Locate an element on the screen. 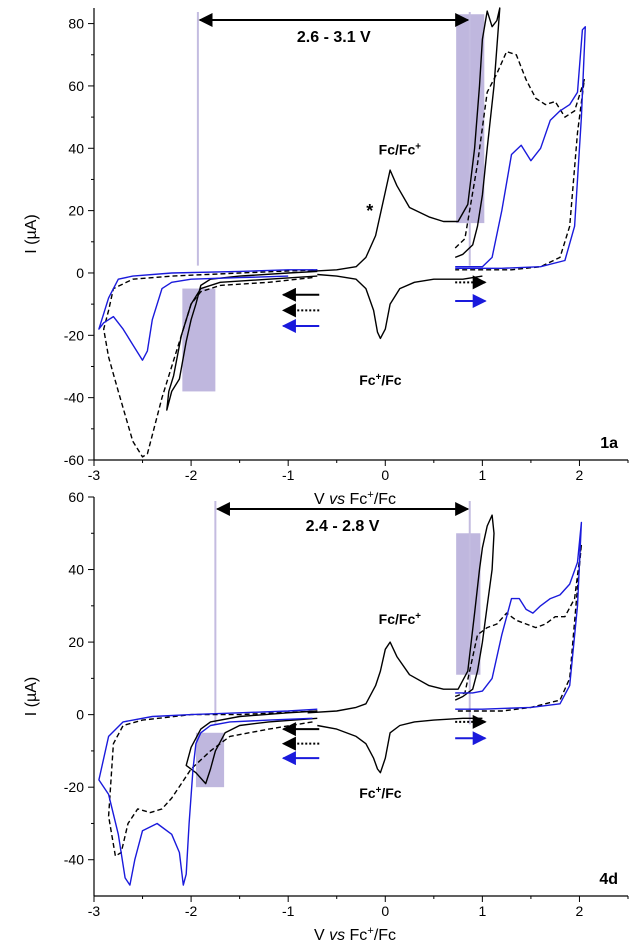 Image resolution: width=641 pixels, height=951 pixels. panel-label: 1a is located at coordinates (609, 443).